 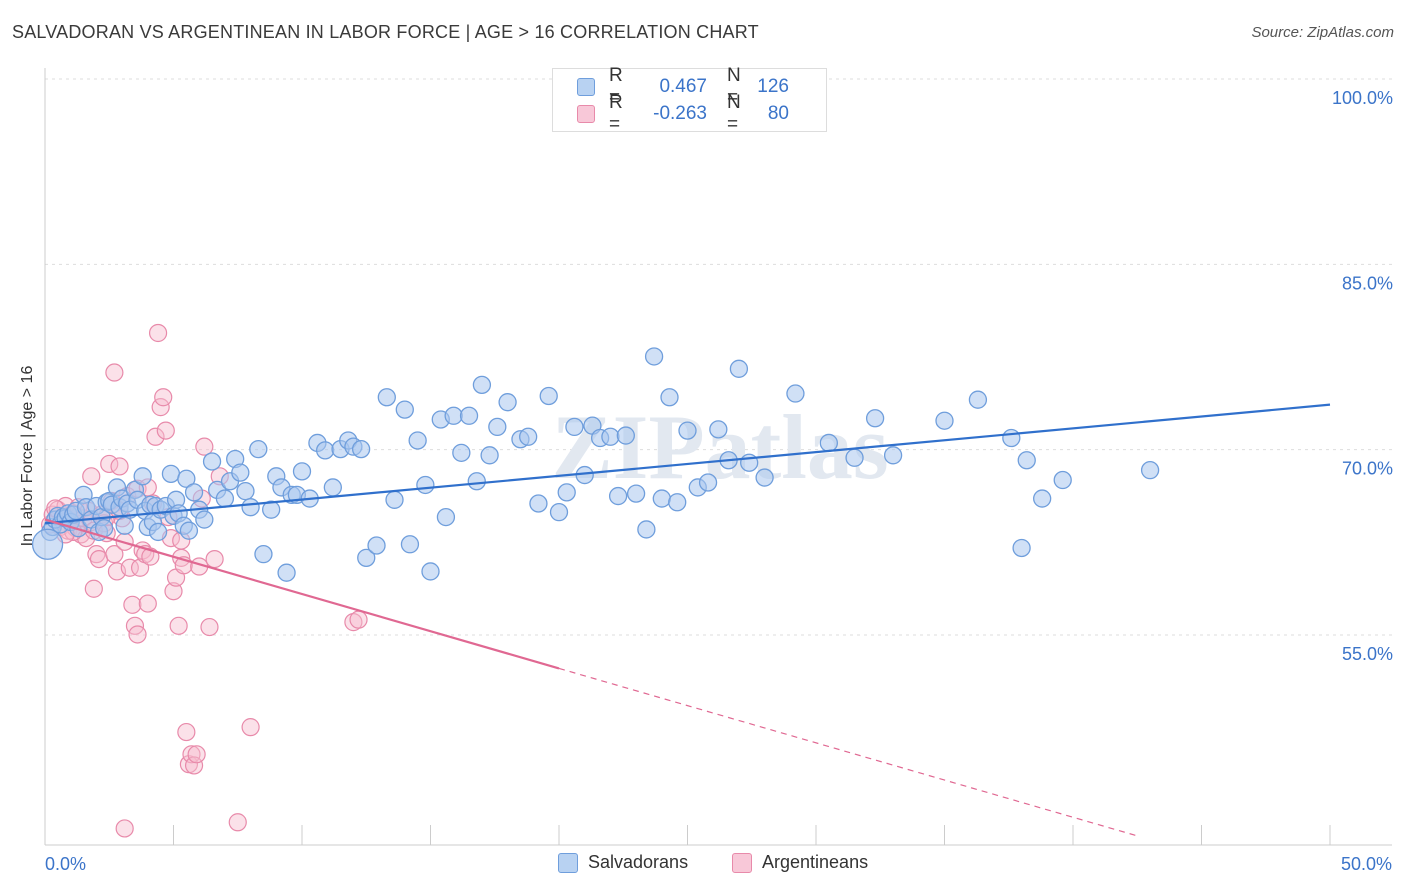 What do you see at coordinates (773, 86) in the screenshot?
I see `n-value: 126` at bounding box center [773, 86].